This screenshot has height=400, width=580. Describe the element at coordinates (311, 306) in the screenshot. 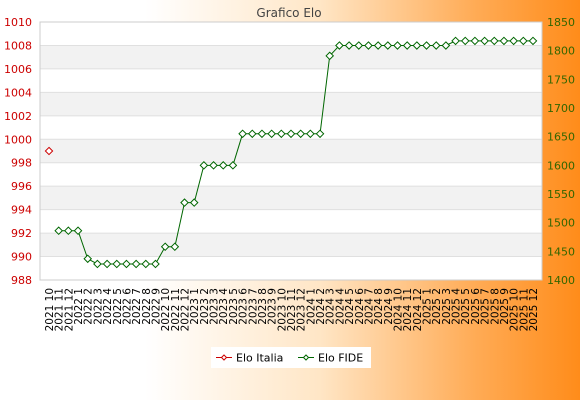

I see `x-tick-label: 2024 1` at that location.